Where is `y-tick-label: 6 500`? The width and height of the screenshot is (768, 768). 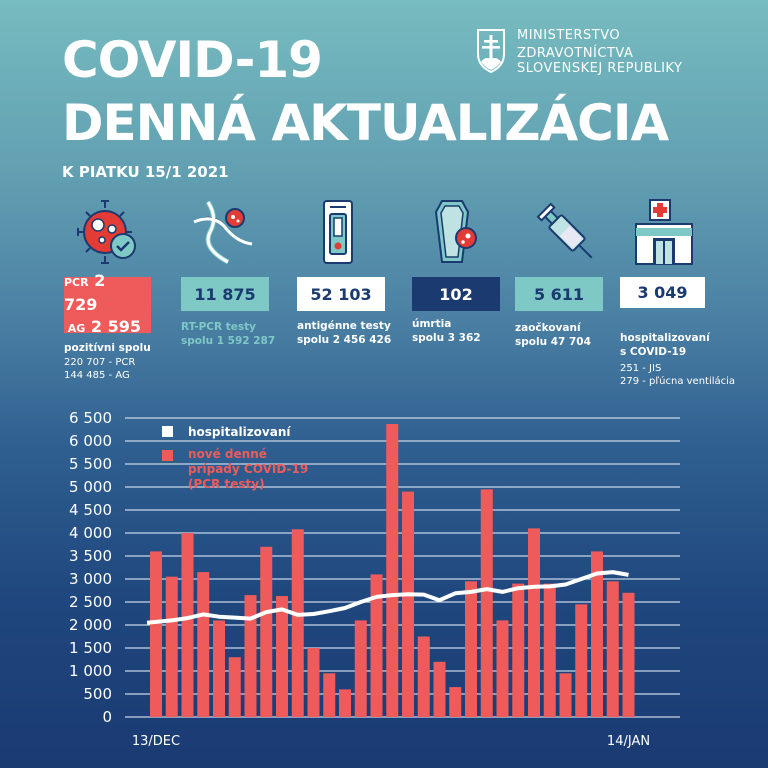 y-tick-label: 6 500 is located at coordinates (90, 418).